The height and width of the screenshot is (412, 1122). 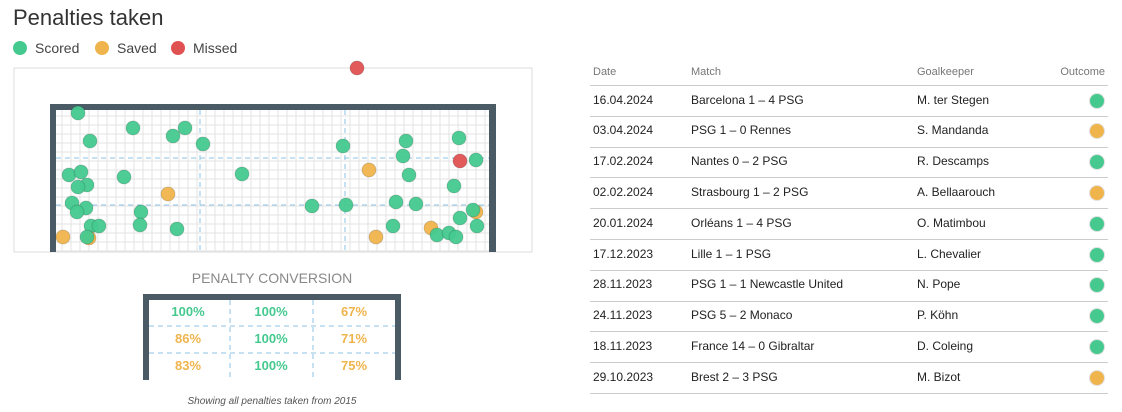 I want to click on legend-label: Saved, so click(x=137, y=48).